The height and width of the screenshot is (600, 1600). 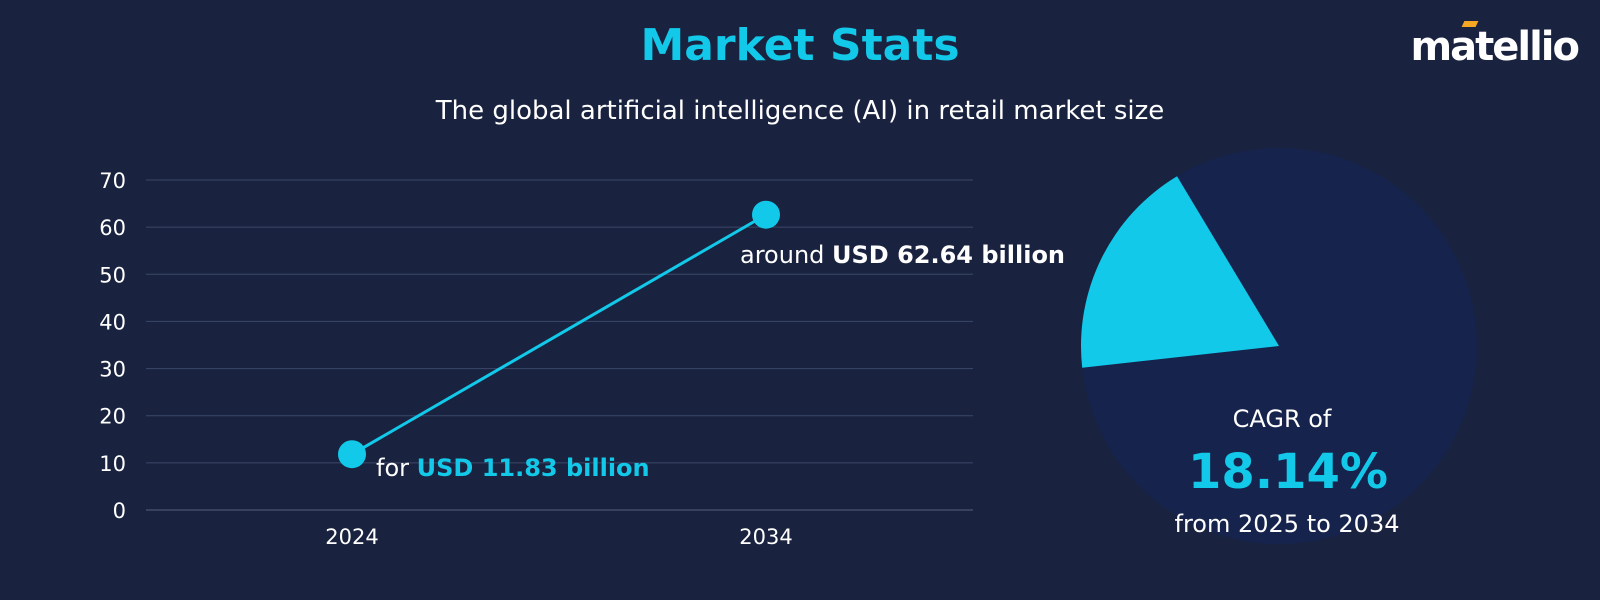 I want to click on y-tick-label: 70, so click(x=112, y=181).